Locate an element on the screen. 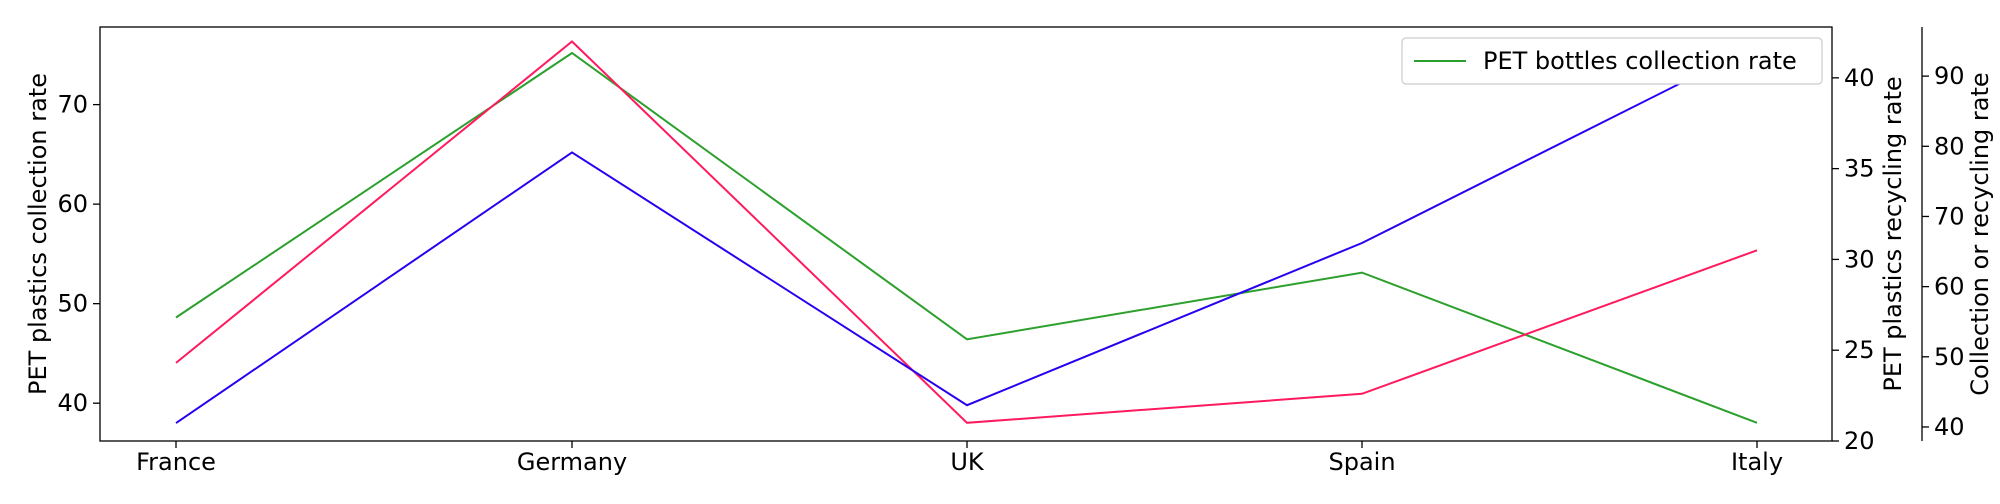 The width and height of the screenshot is (2000, 504). right-outer-y-tick-label: 70 is located at coordinates (1949, 216).